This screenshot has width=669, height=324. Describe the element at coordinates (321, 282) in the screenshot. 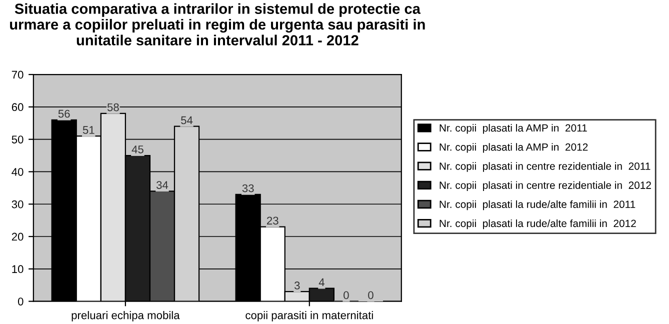

I see `data-label: 4` at that location.